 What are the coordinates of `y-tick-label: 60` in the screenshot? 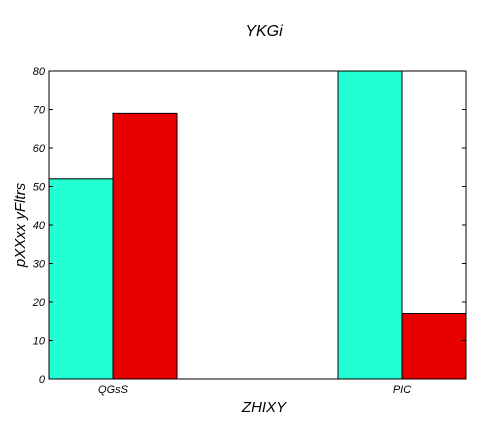 It's located at (39, 149).